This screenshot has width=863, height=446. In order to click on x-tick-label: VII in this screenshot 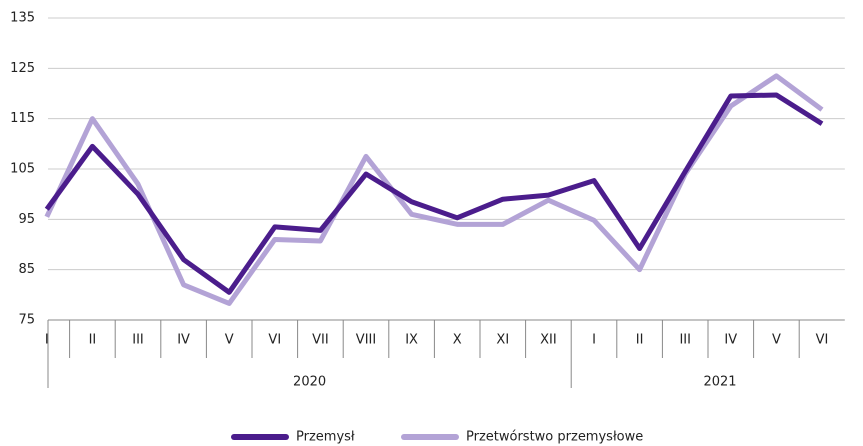, I will do `click(320, 340)`.